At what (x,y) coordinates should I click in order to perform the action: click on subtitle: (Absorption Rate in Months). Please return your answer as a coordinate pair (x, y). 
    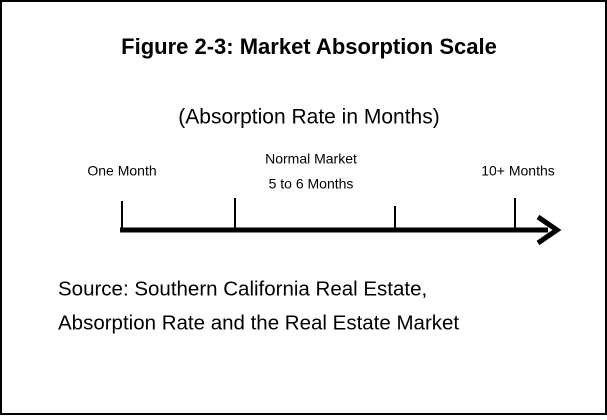
    Looking at the image, I should click on (308, 117).